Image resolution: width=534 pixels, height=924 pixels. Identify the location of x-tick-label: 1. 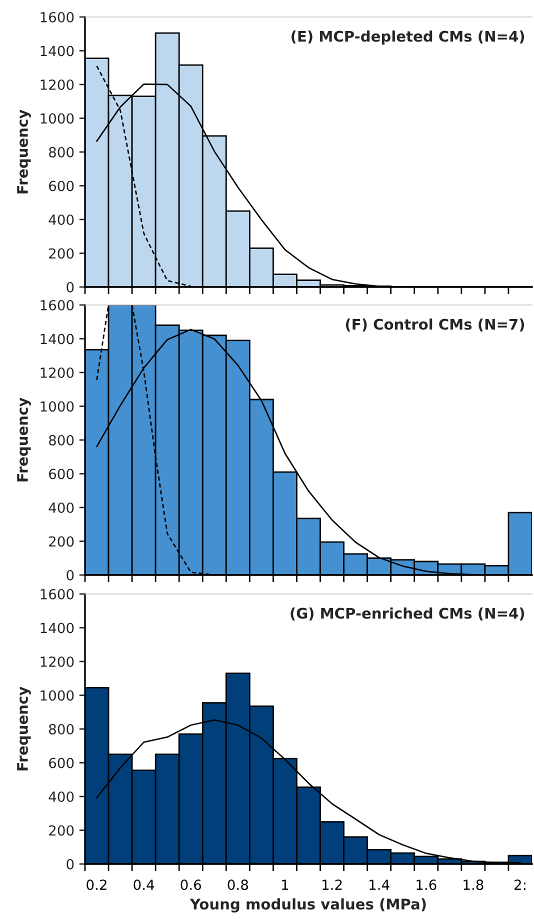
(285, 885).